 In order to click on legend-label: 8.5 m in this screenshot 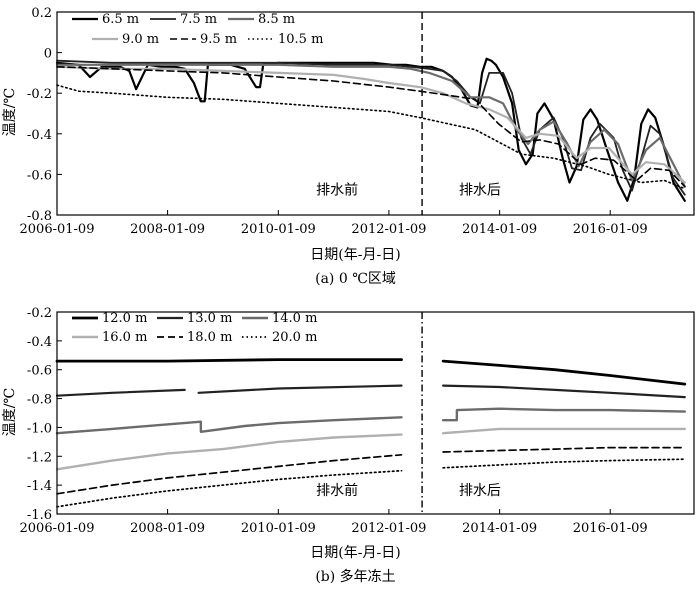, I will do `click(276, 19)`.